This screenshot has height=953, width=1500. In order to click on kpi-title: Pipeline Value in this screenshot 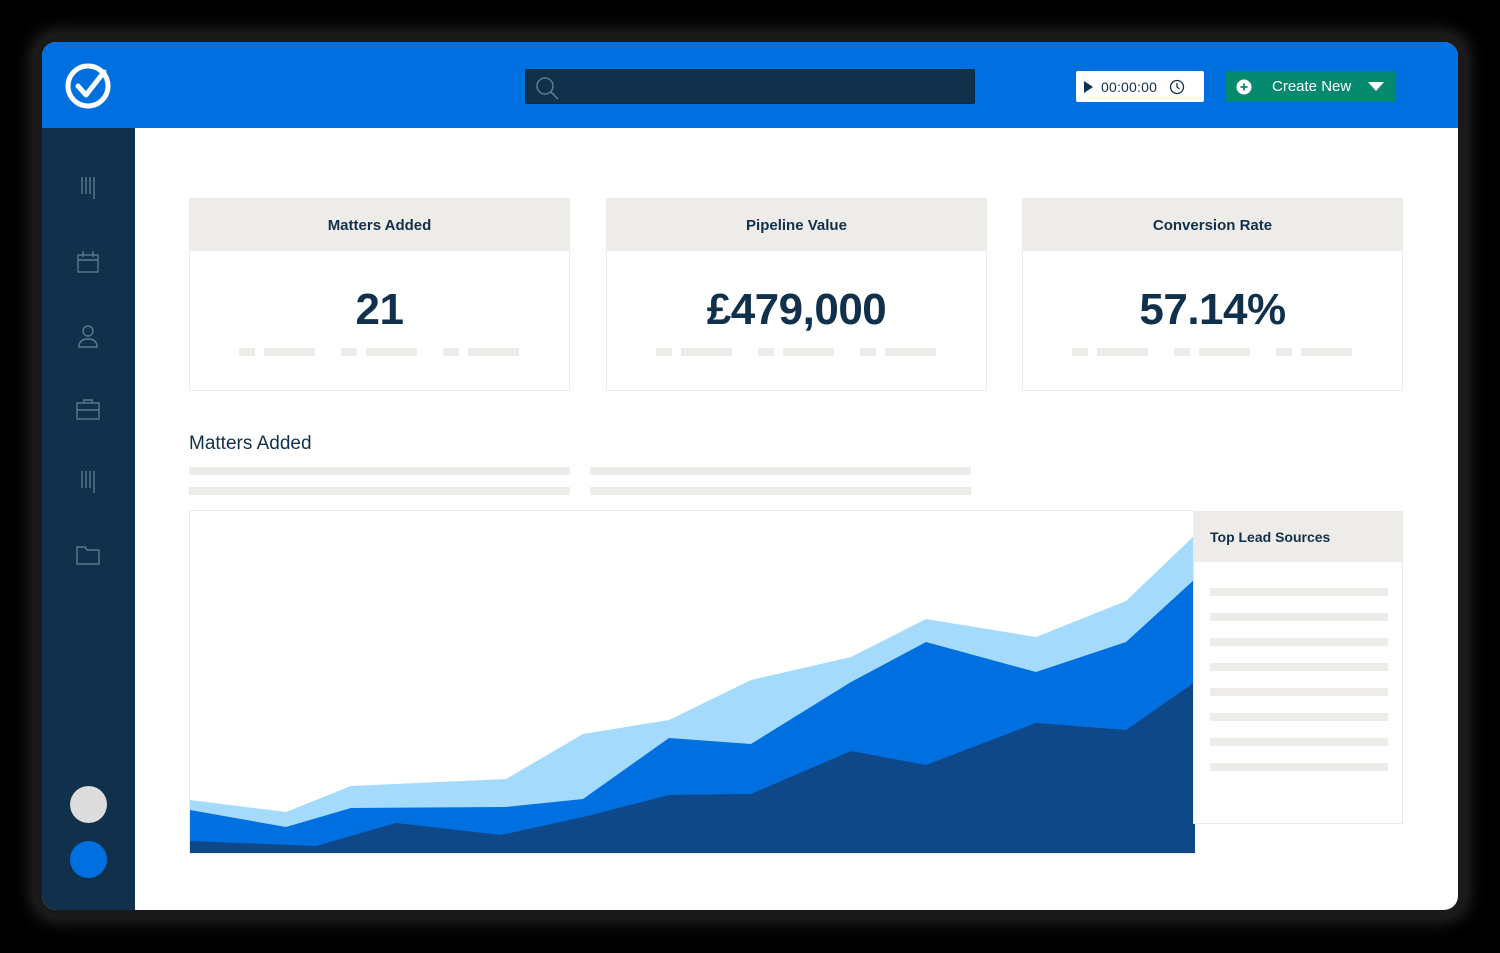, I will do `click(796, 225)`.